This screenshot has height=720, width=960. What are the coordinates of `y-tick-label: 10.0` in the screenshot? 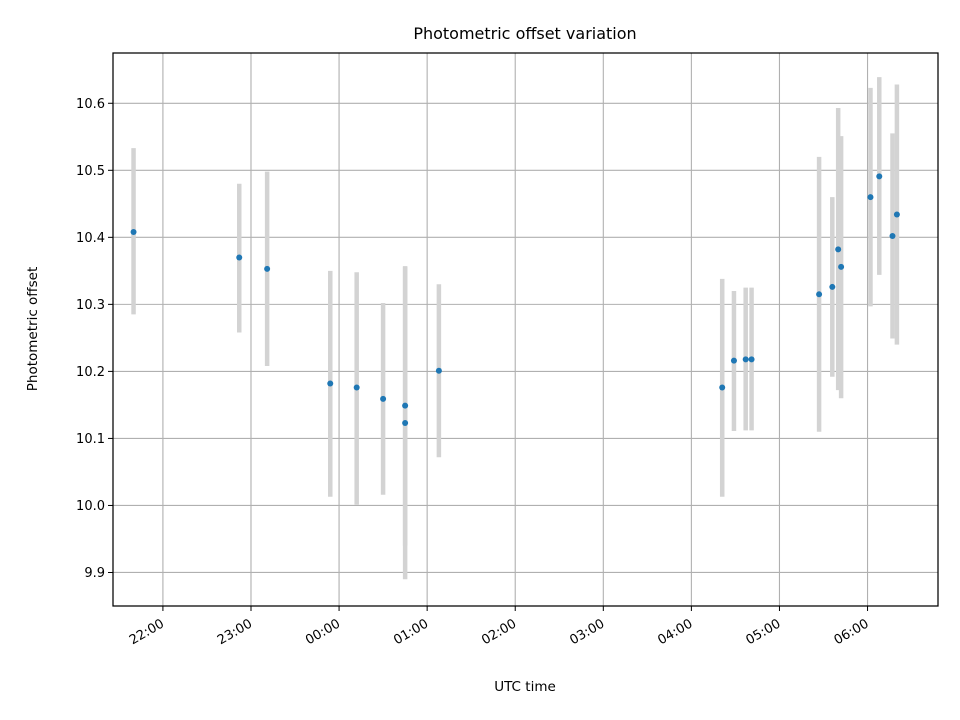 It's located at (90, 506).